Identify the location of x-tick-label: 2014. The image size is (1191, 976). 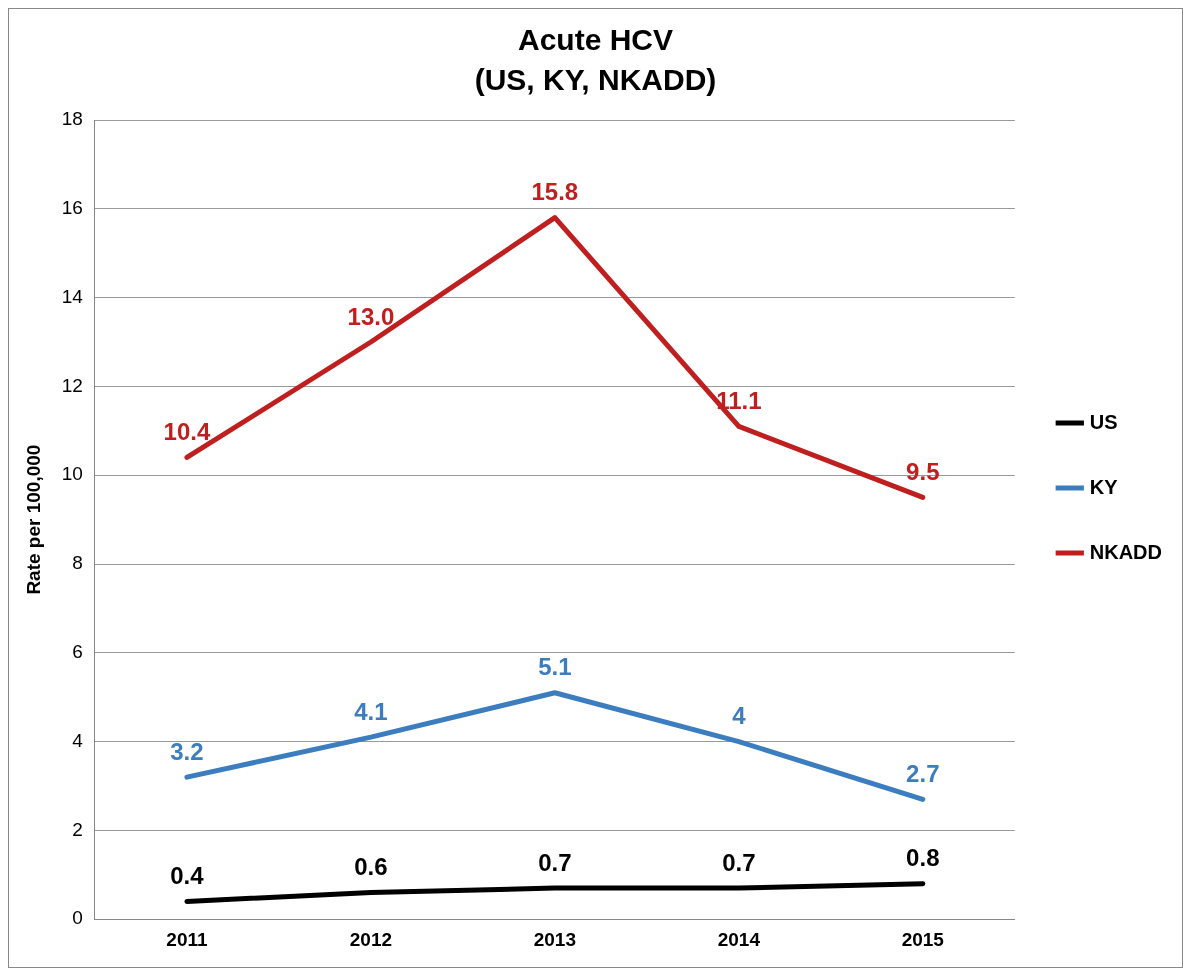
(739, 939).